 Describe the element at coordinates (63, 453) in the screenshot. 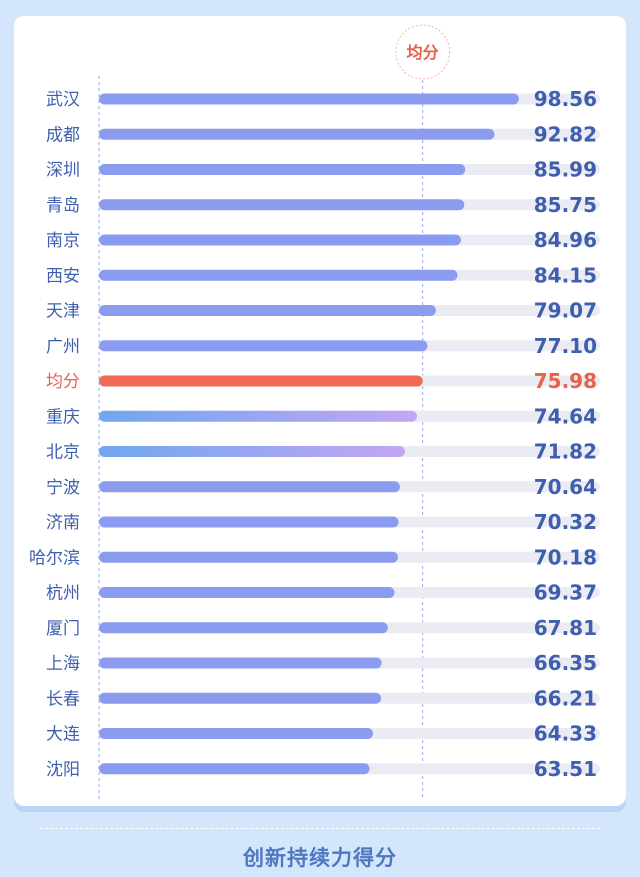

I see `category-label: 北京` at that location.